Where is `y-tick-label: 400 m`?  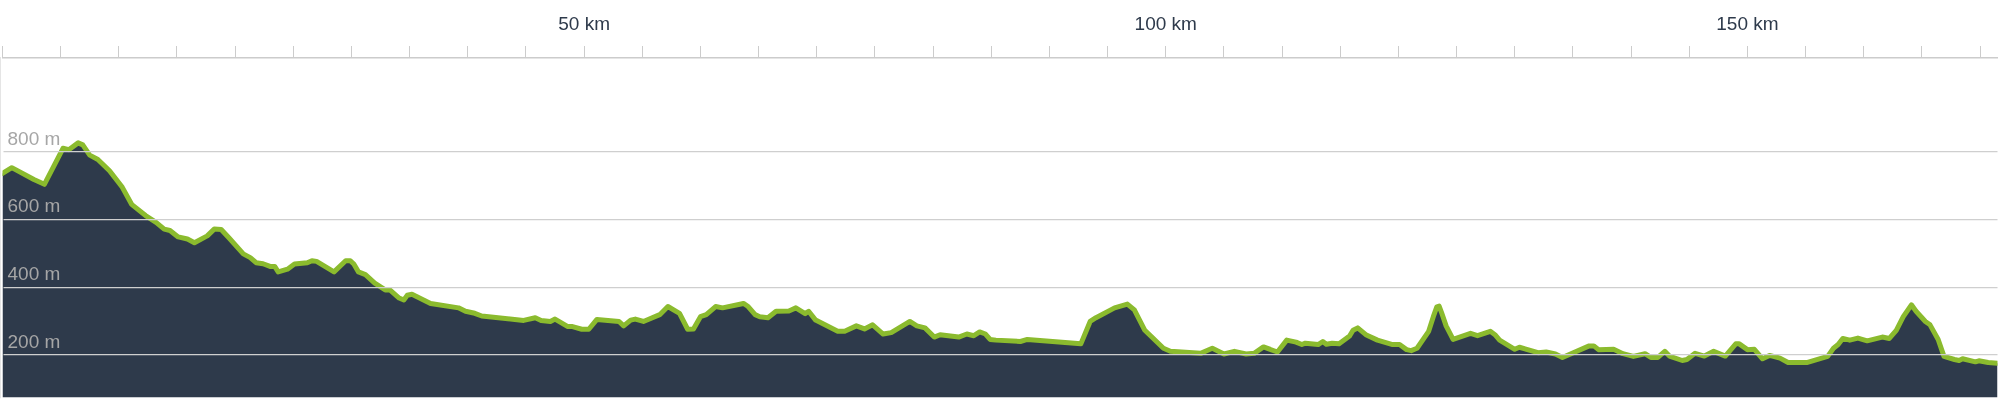
y-tick-label: 400 m is located at coordinates (34, 274).